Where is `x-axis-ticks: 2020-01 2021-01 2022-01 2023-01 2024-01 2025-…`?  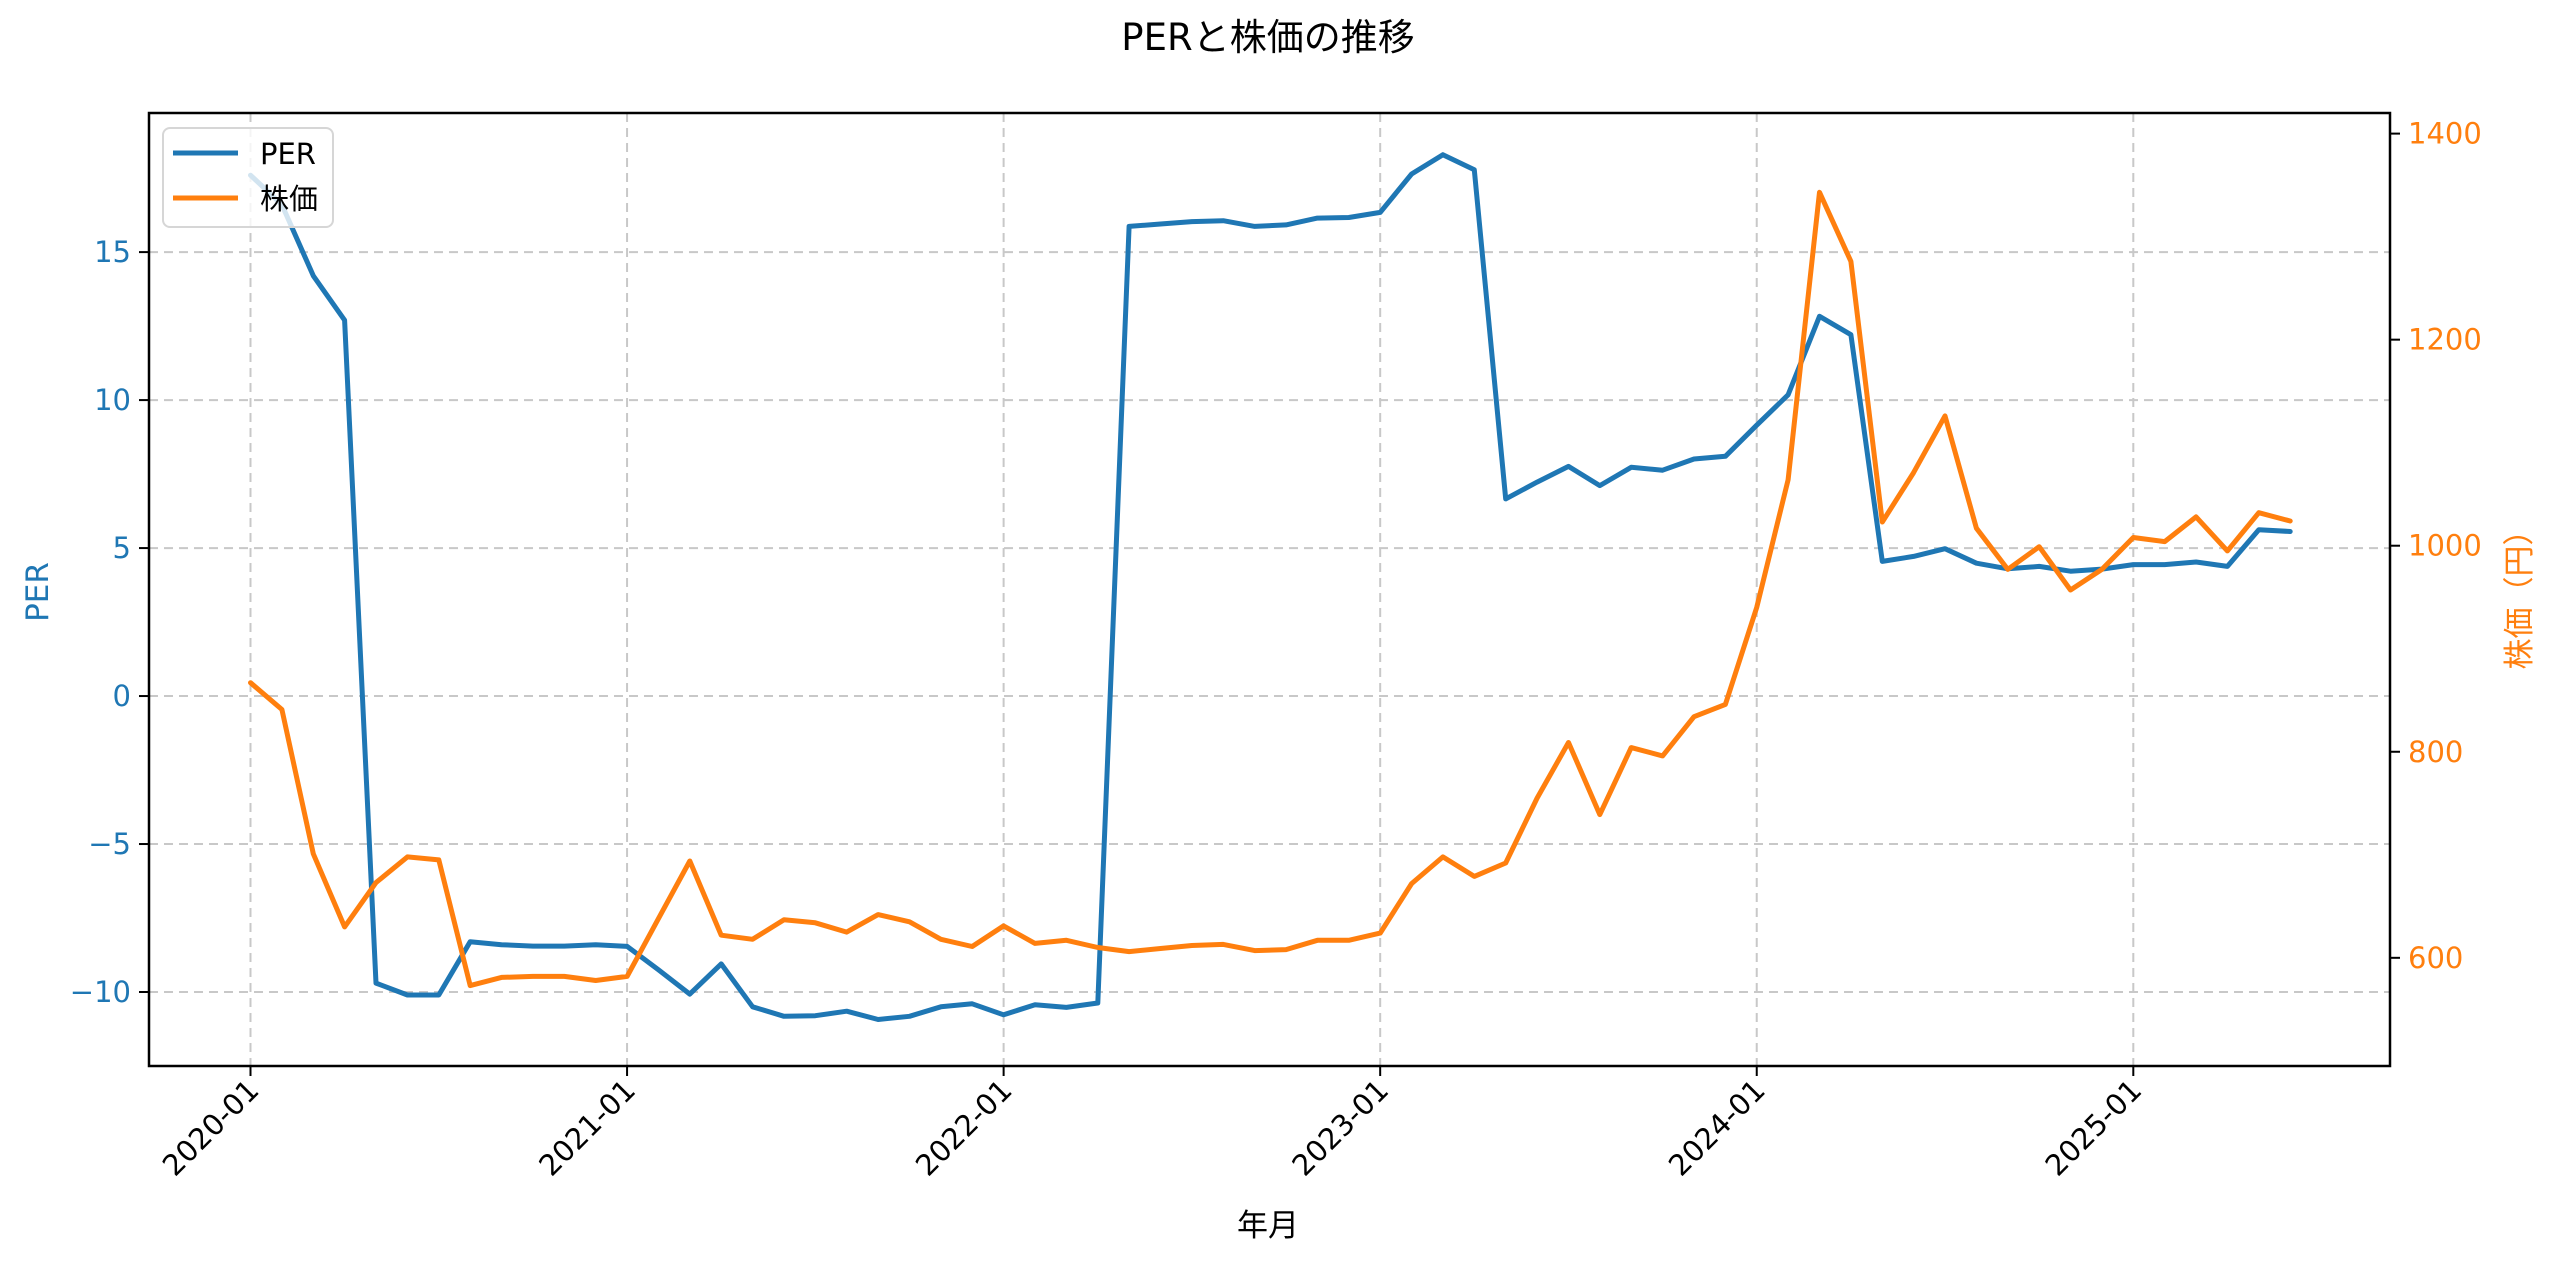 x-axis-ticks: 2020-01 2021-01 2022-01 2023-01 2024-01 2025-… is located at coordinates (1152, 1124).